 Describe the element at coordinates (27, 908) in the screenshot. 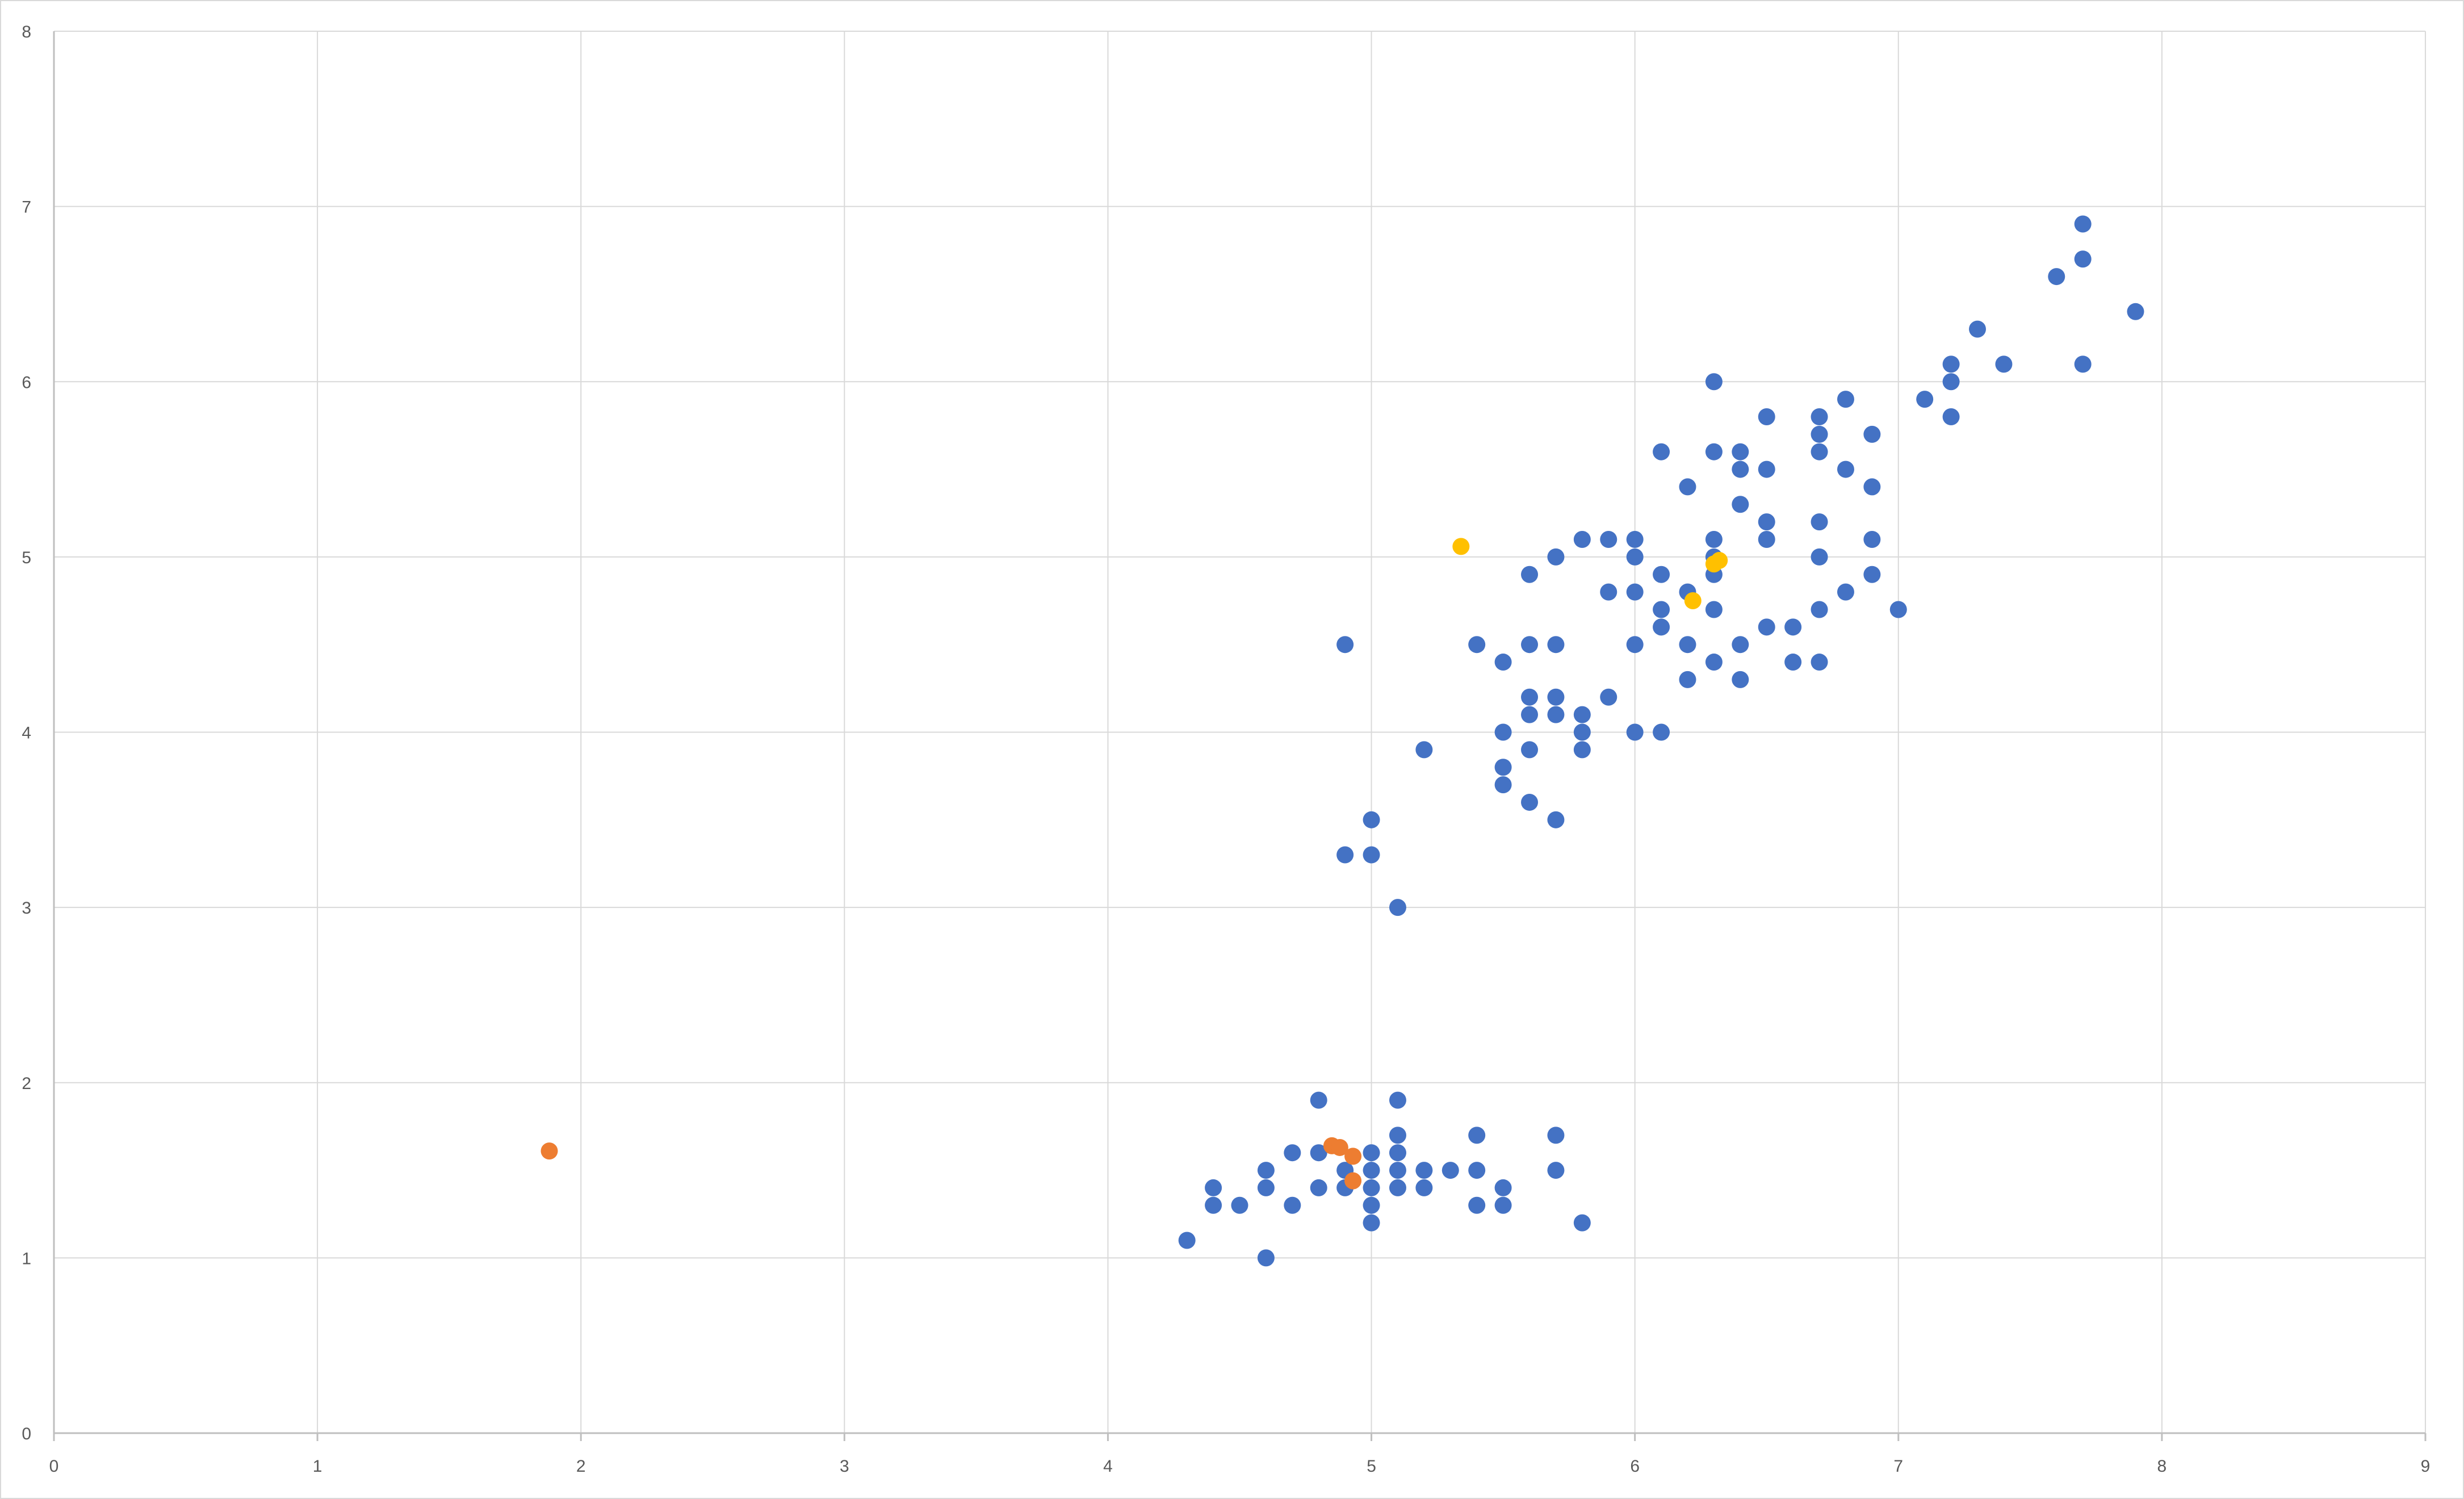

I see `y-tick-label: 3` at that location.